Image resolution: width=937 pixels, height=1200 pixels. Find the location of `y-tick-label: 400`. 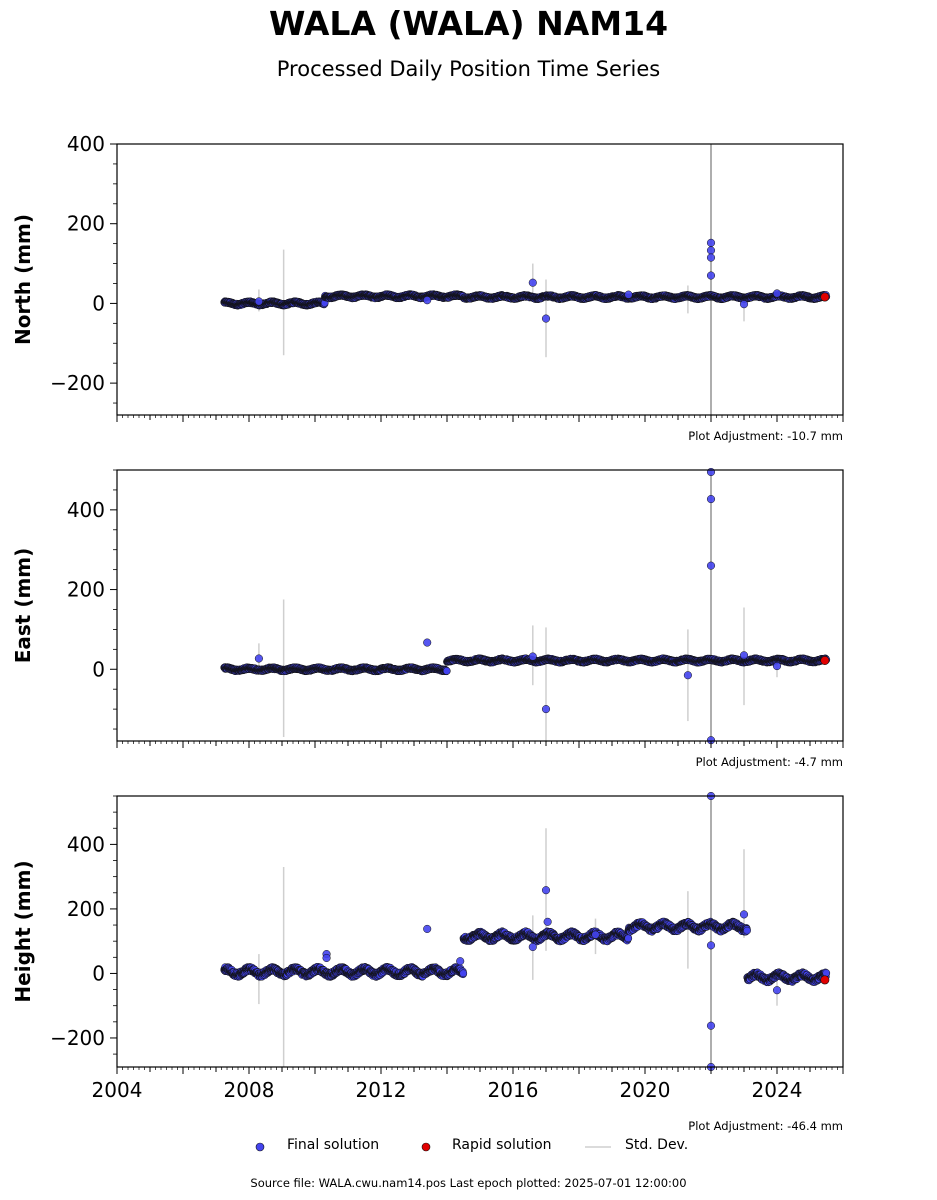

y-tick-label: 400 is located at coordinates (86, 144).